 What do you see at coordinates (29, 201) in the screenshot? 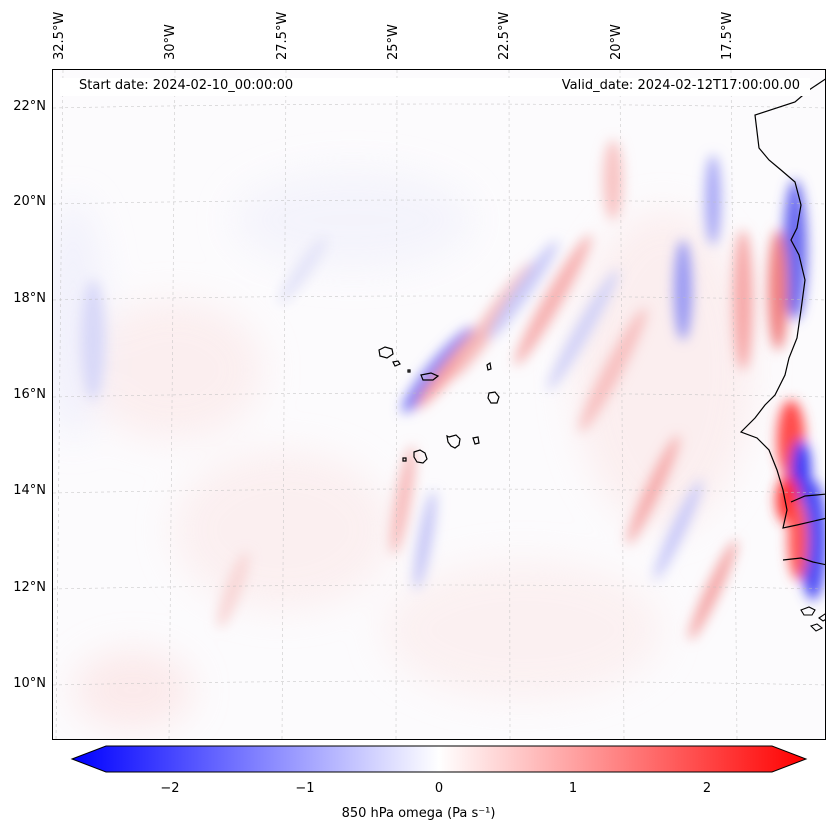
I see `lat-label-20n: 20°N` at bounding box center [29, 201].